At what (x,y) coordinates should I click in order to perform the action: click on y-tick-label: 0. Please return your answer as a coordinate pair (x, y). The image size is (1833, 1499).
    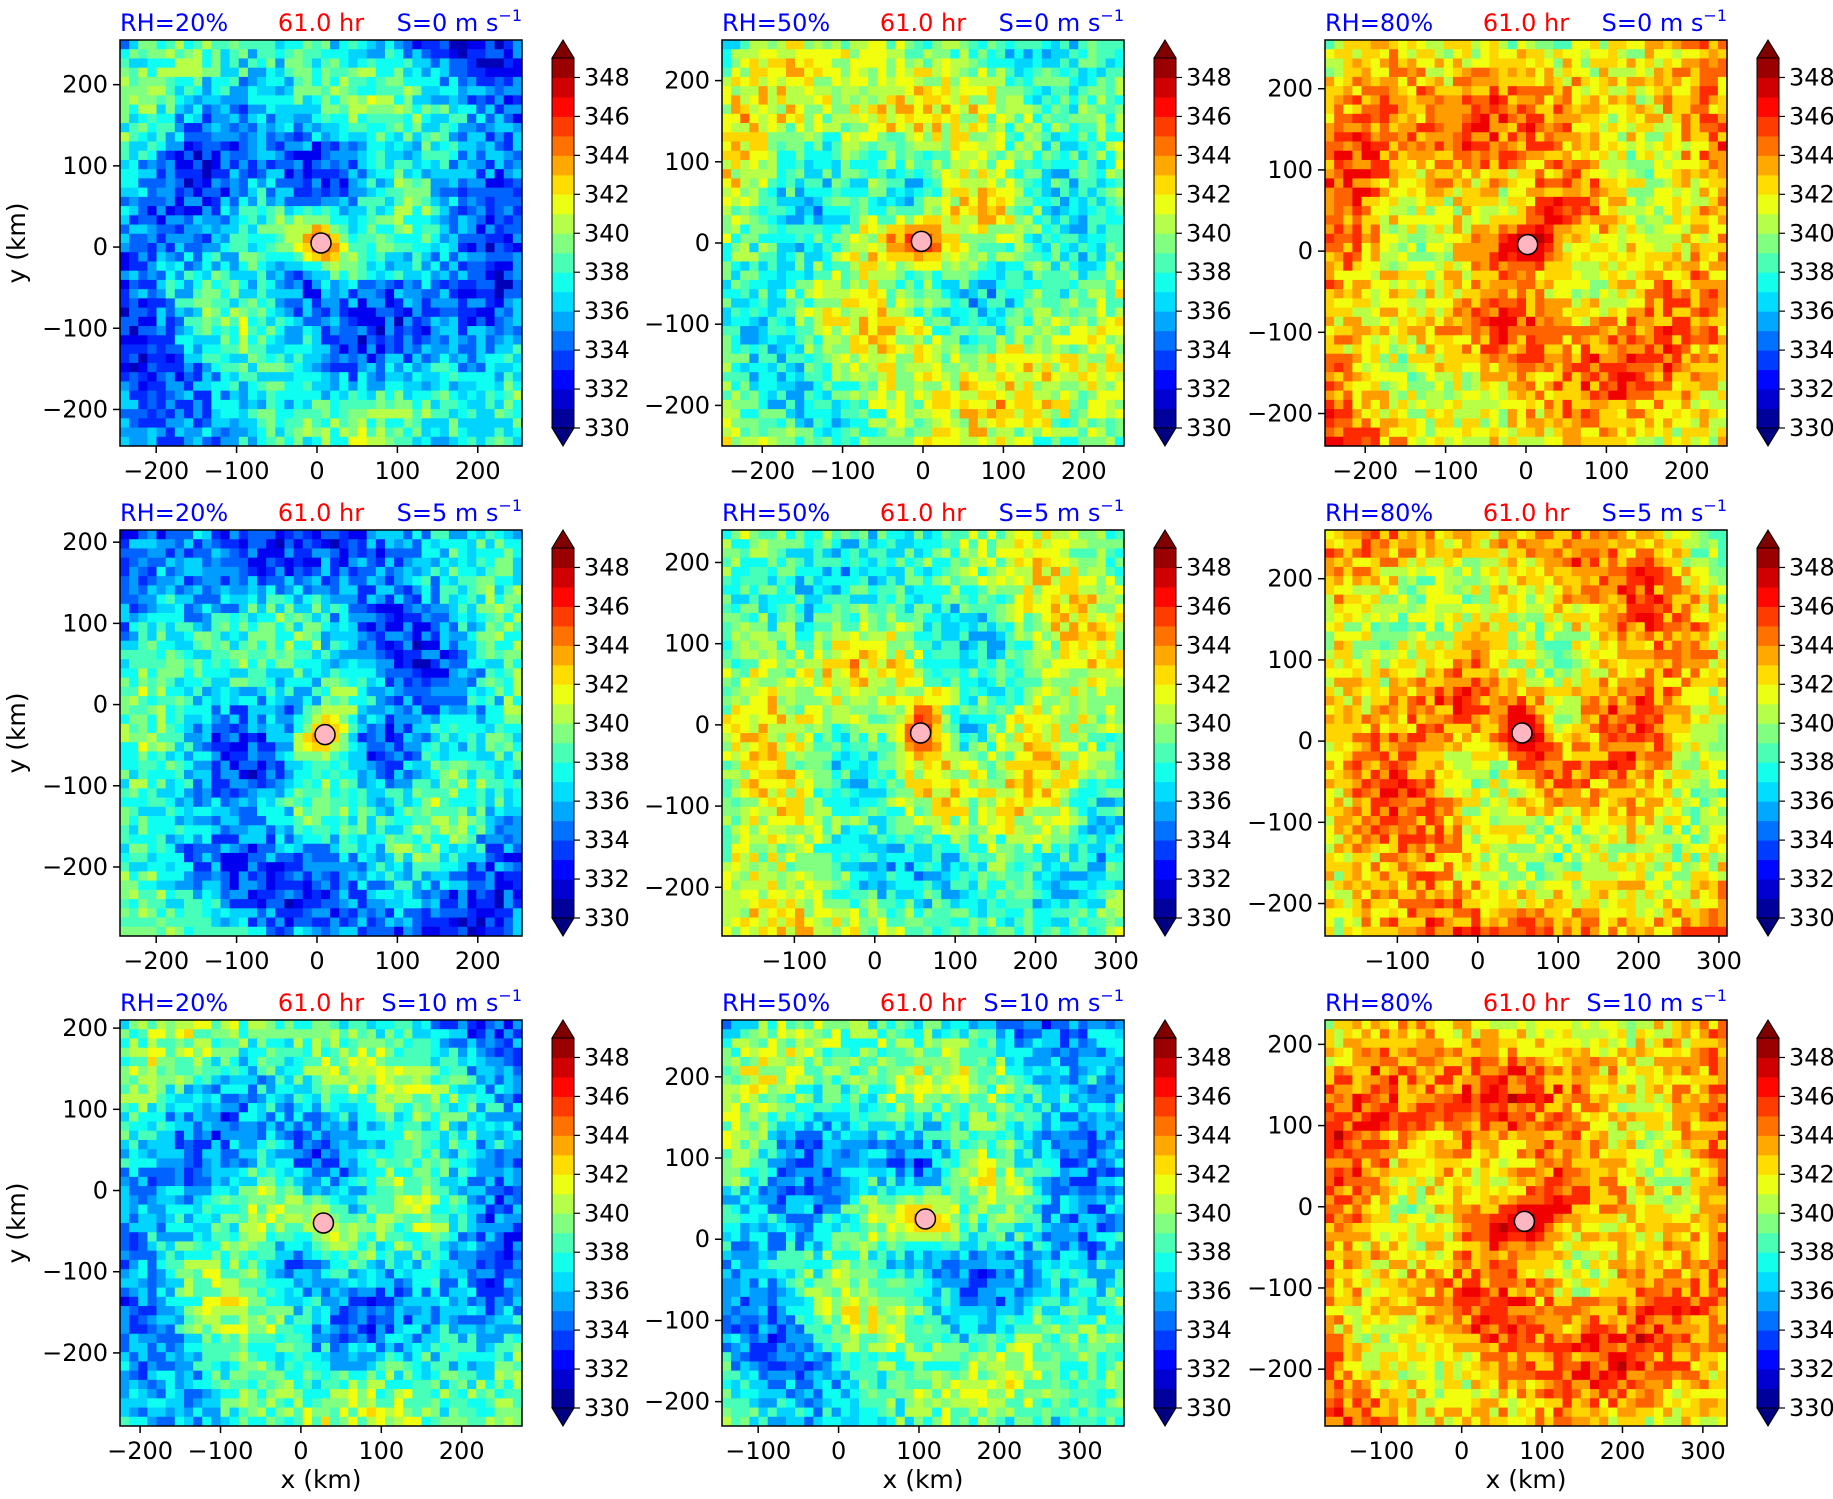
    Looking at the image, I should click on (100, 247).